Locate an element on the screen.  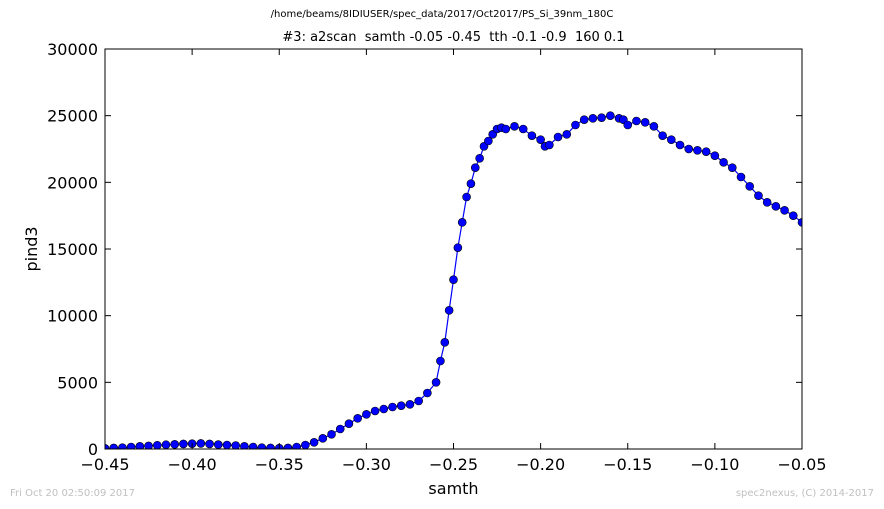
x-tick-label: −0.05 is located at coordinates (801, 464).